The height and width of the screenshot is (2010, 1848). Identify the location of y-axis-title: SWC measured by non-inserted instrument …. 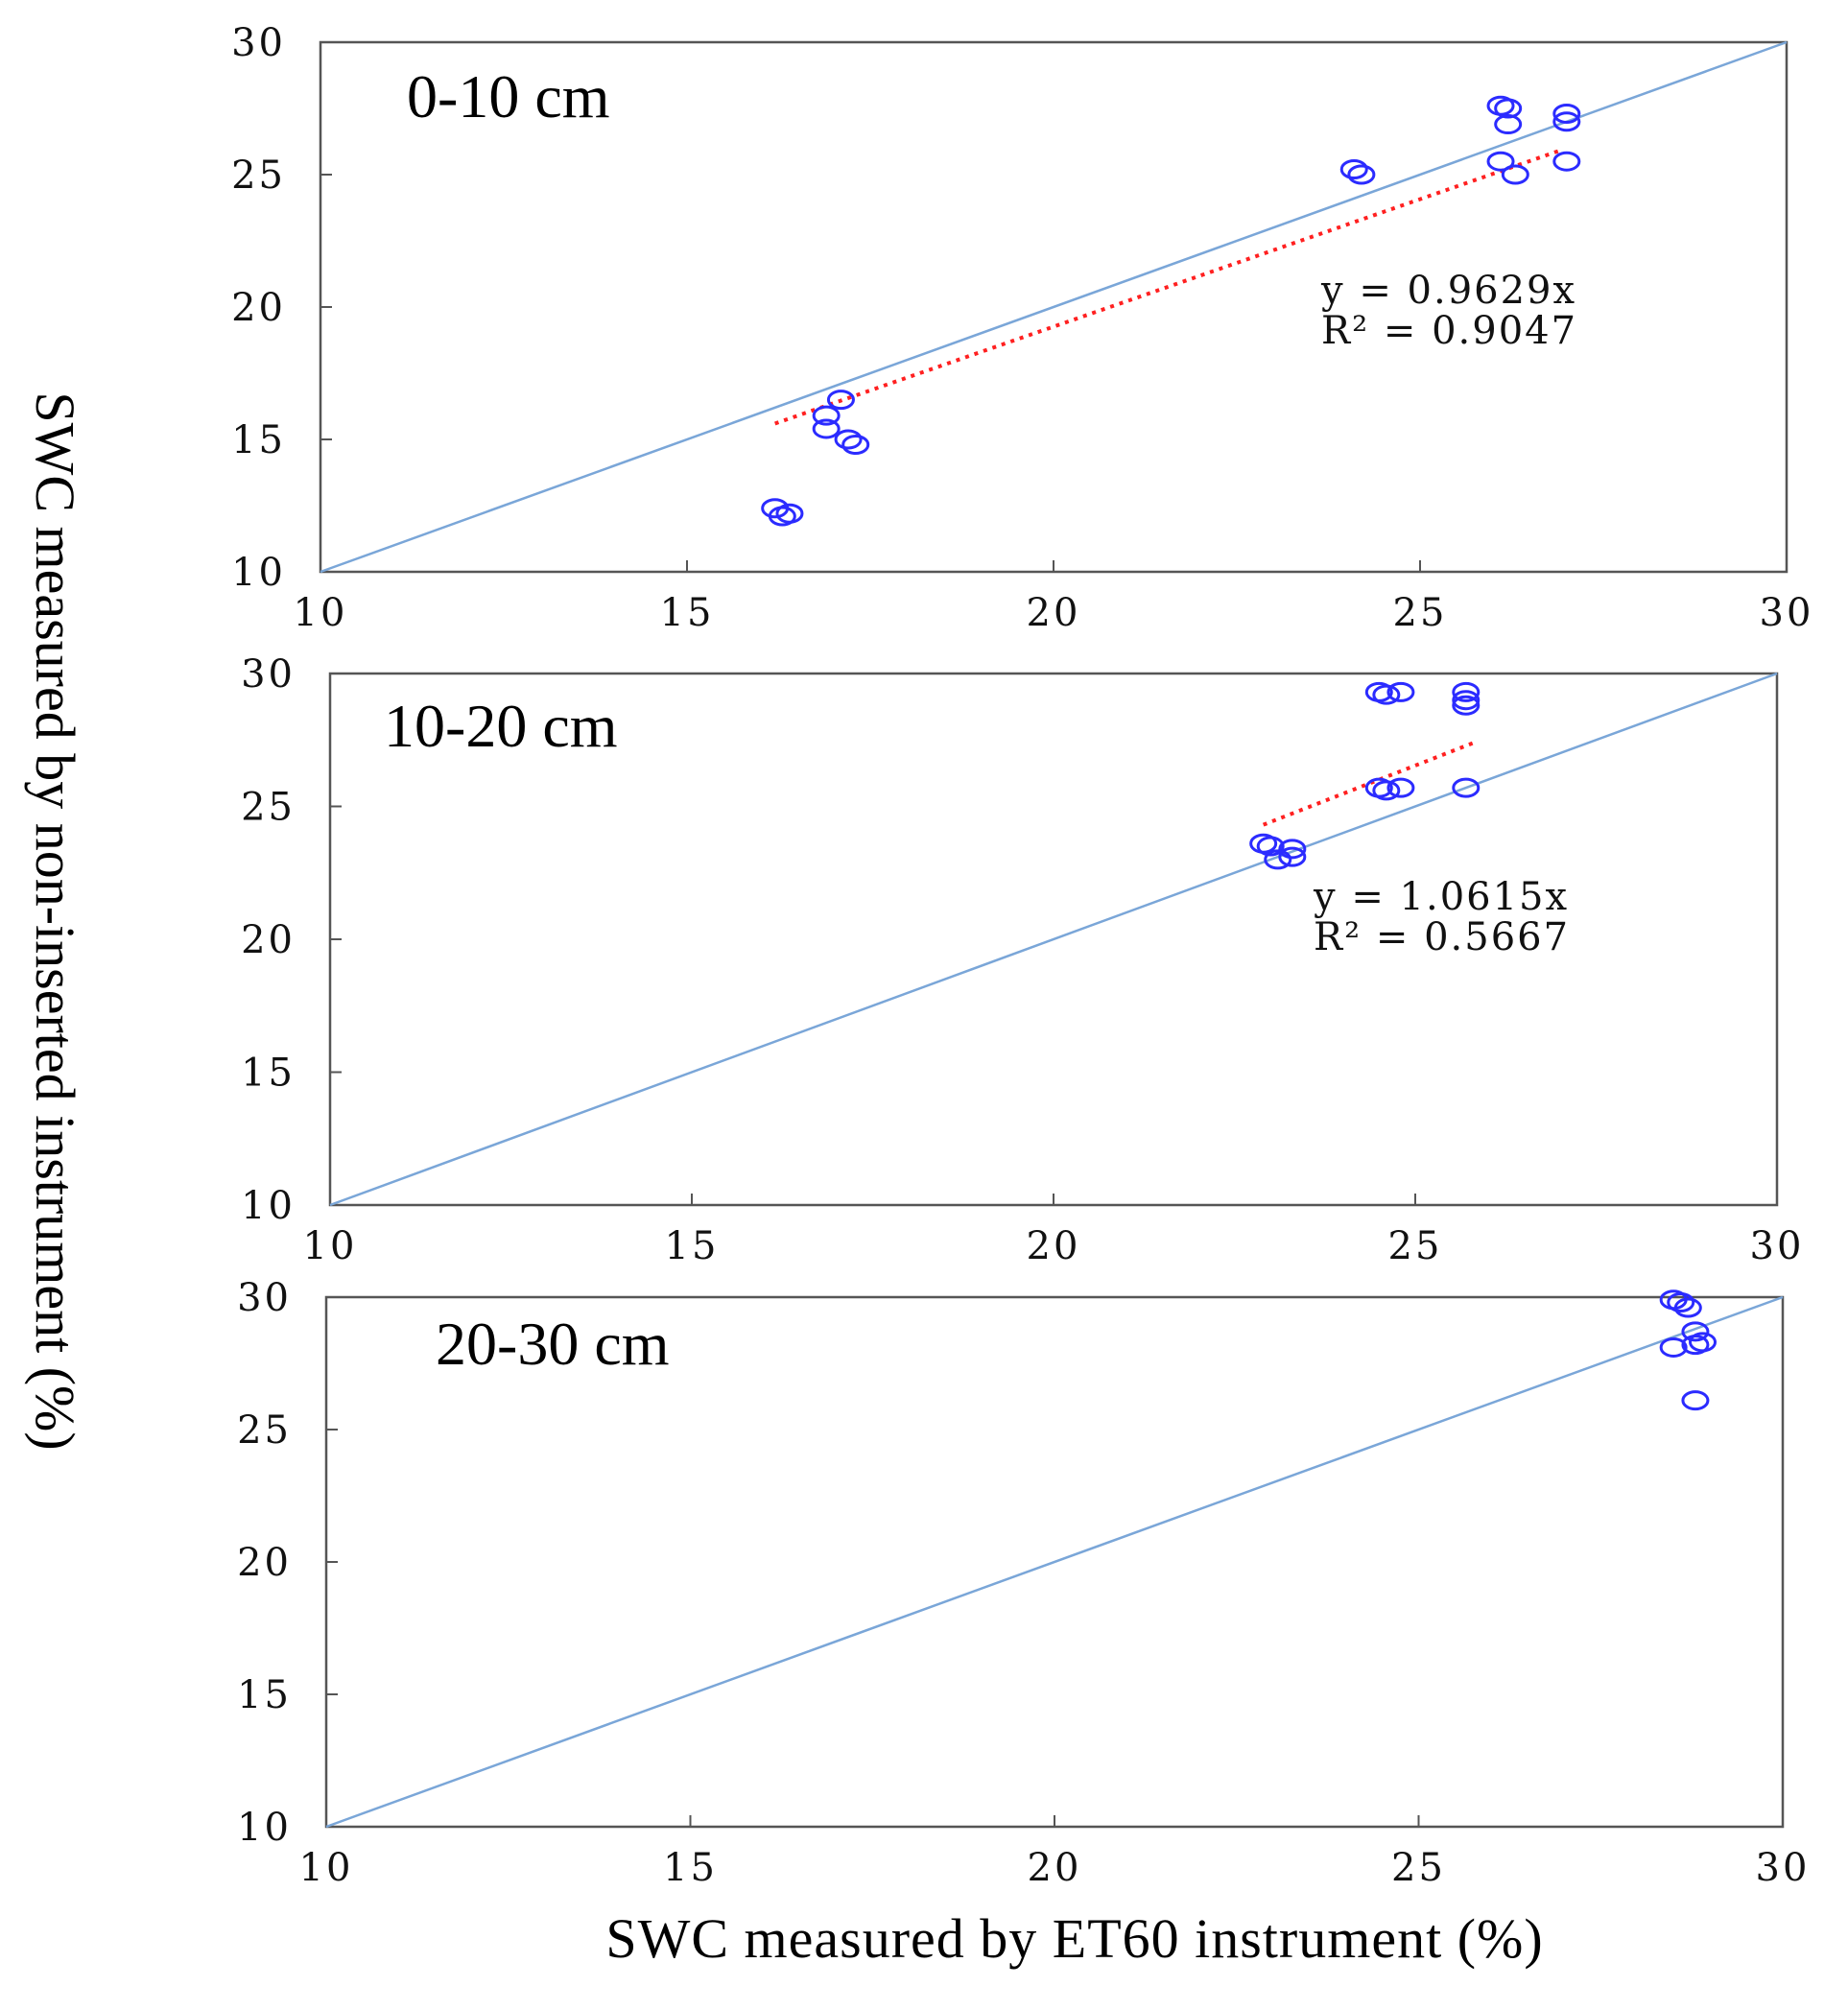
(55, 921).